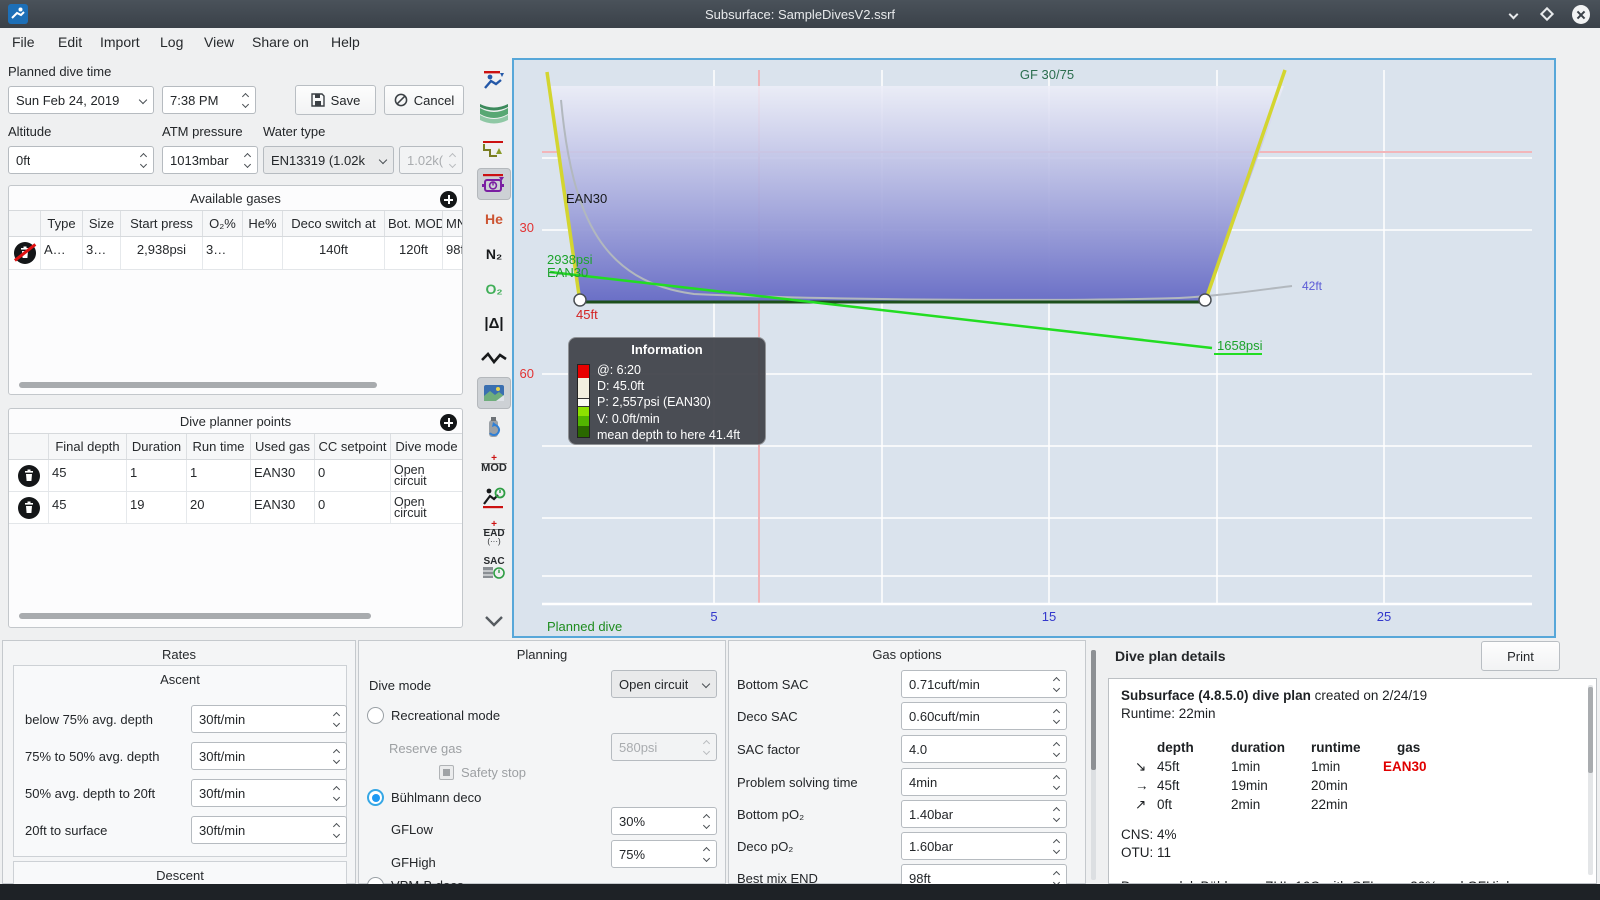  I want to click on photos-toggle, so click(494, 393).